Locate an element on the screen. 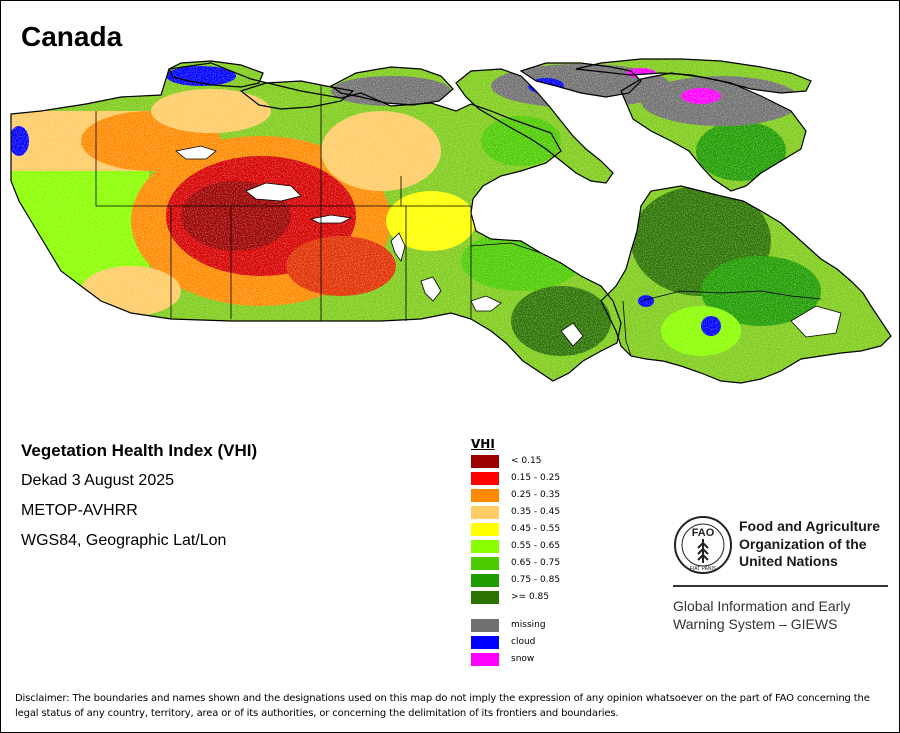  legend-class: < 0.15 is located at coordinates (531, 462).